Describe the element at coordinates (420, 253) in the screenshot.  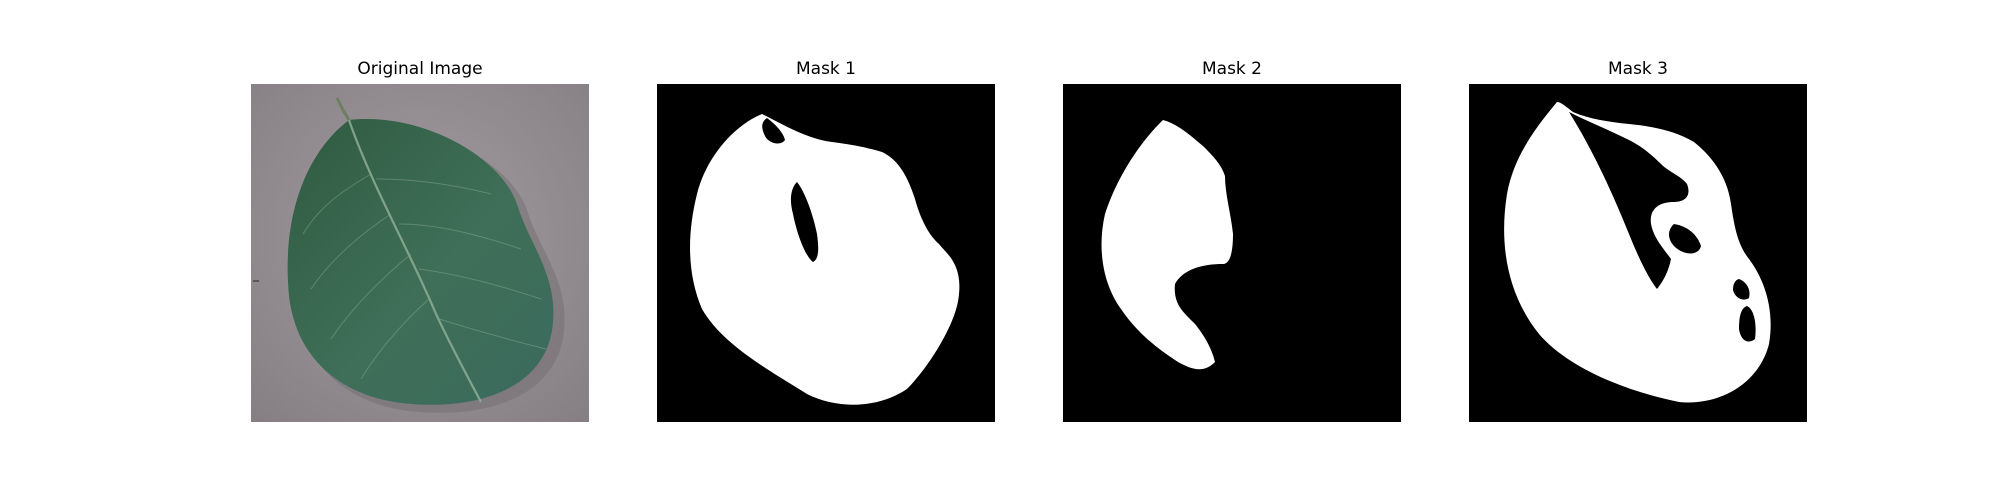
I see `leaf-photo` at that location.